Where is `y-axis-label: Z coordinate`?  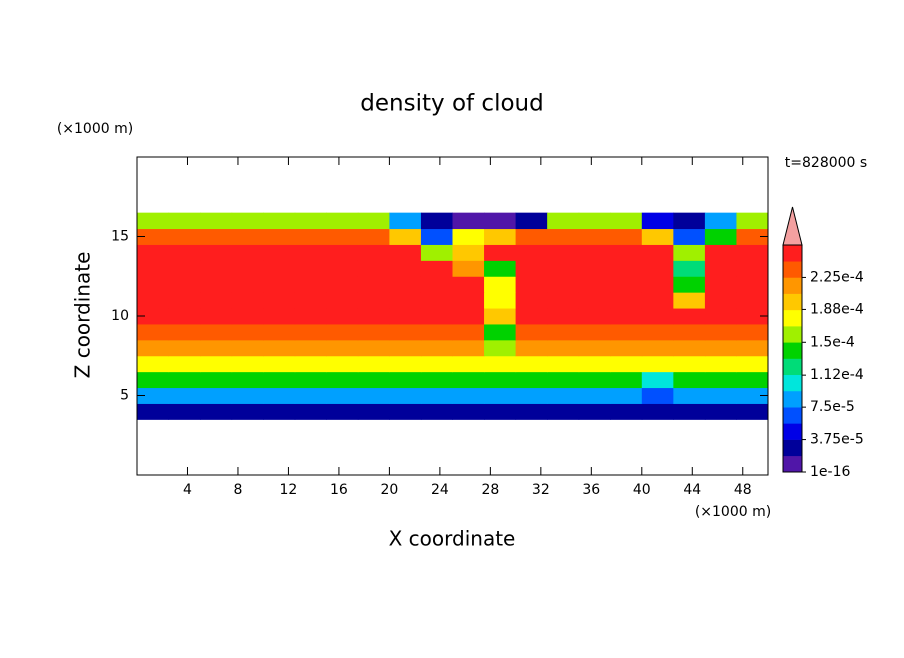 y-axis-label: Z coordinate is located at coordinates (83, 315).